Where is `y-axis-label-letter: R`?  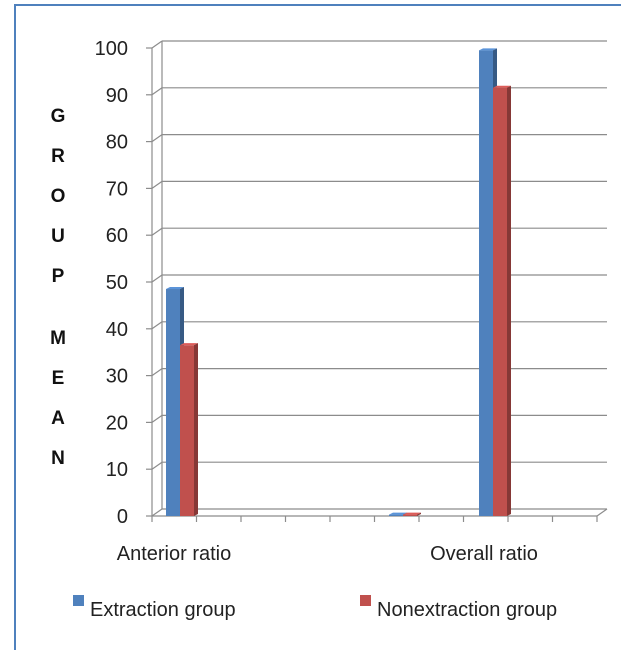 y-axis-label-letter: R is located at coordinates (58, 156).